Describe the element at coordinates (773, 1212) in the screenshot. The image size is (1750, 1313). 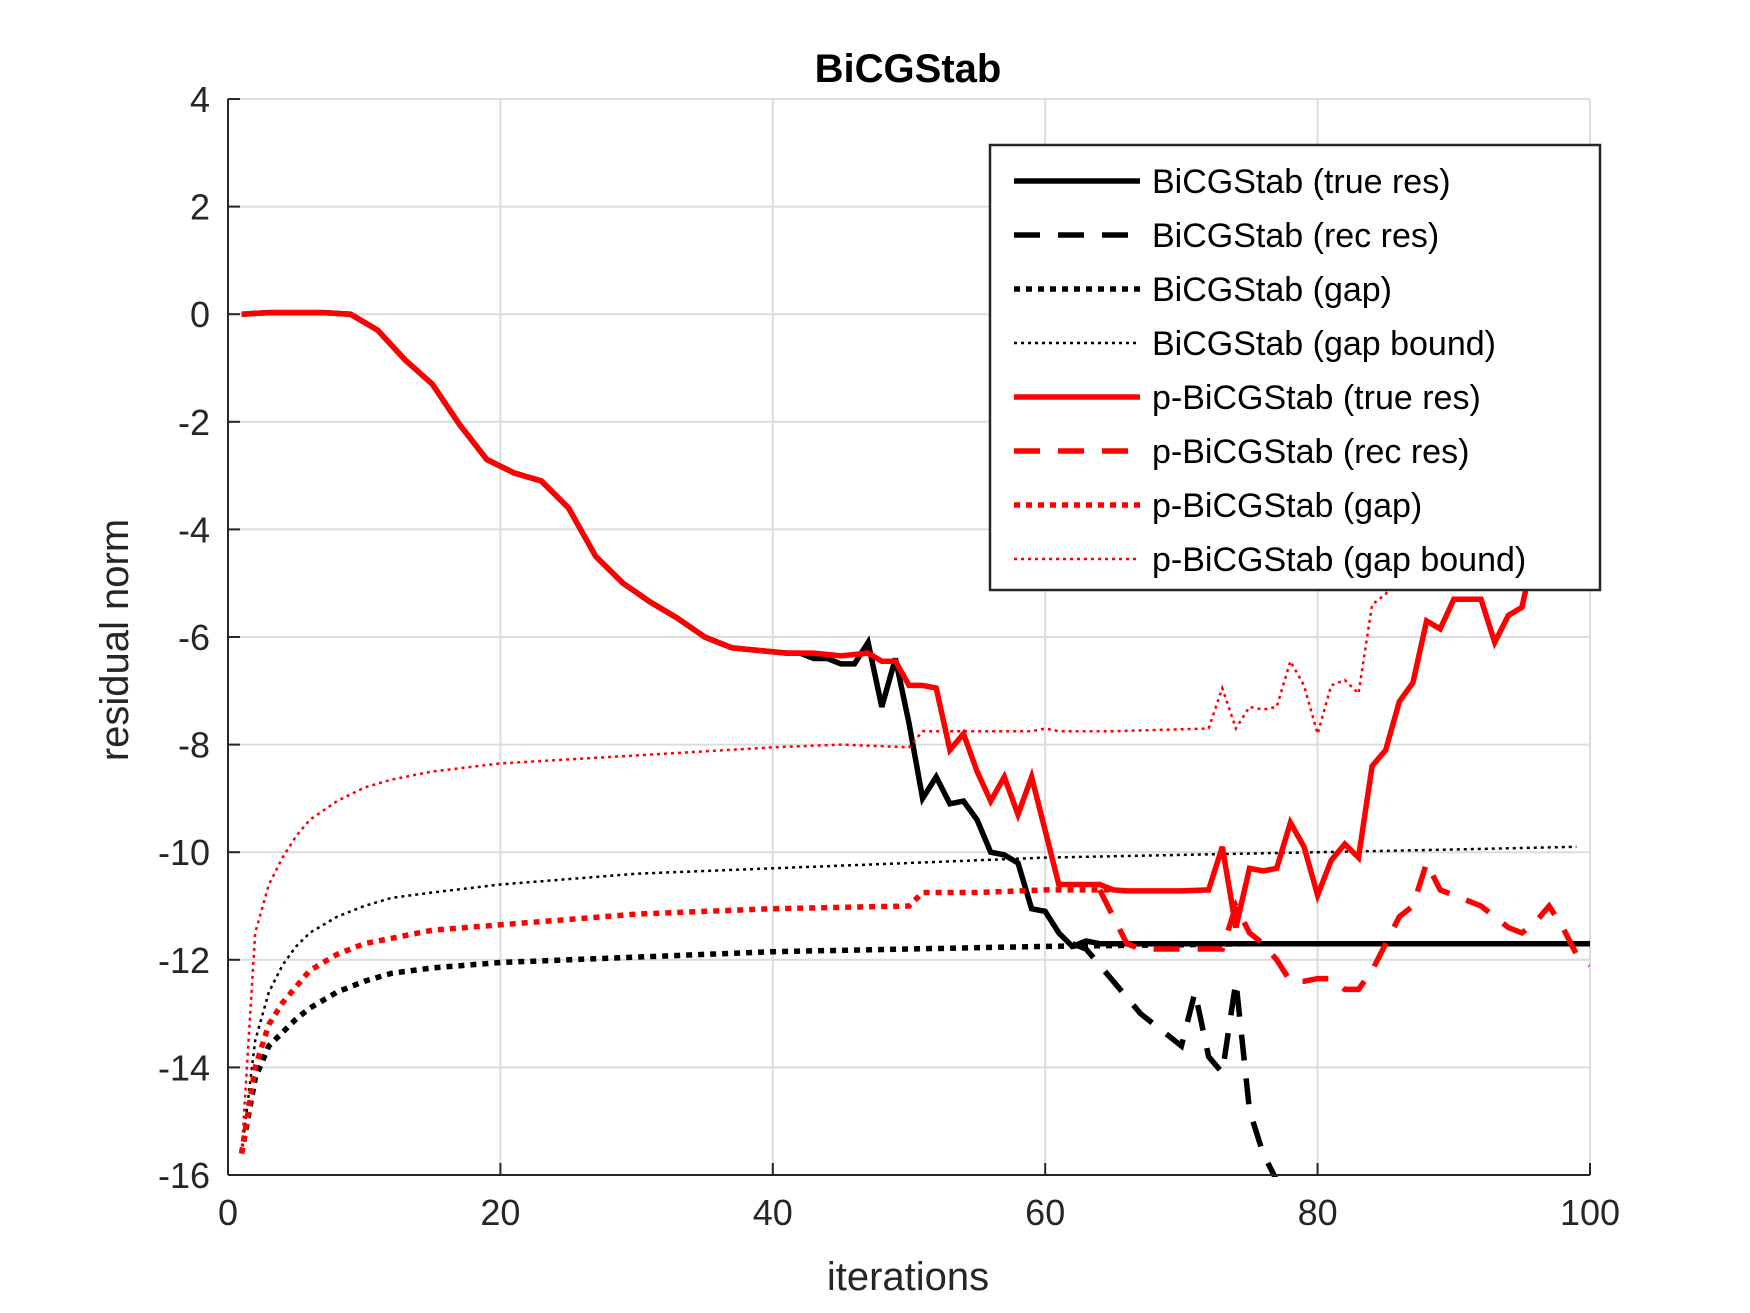
I see `x-tick-label: 40` at that location.